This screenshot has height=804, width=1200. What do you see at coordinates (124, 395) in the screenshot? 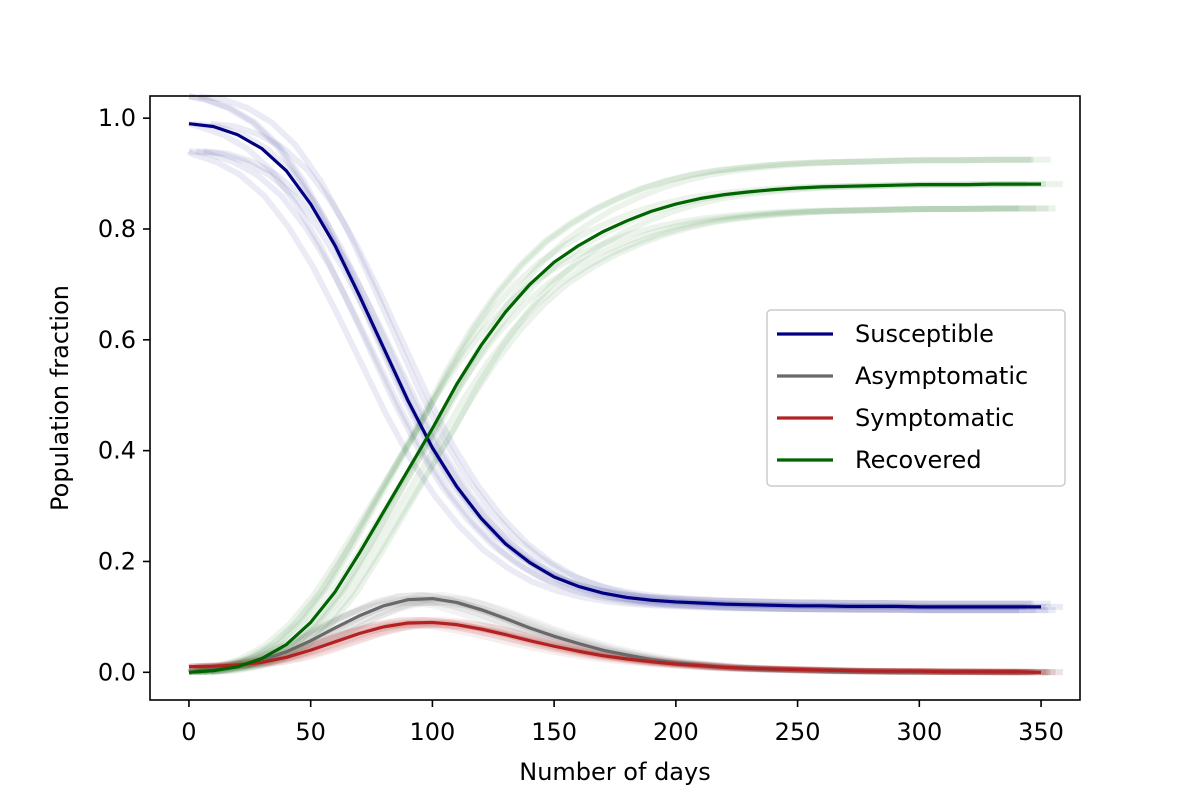
I see `y-axis-ticks: 0.0 0.2 0.4 0.6 0.8 1.0` at bounding box center [124, 395].